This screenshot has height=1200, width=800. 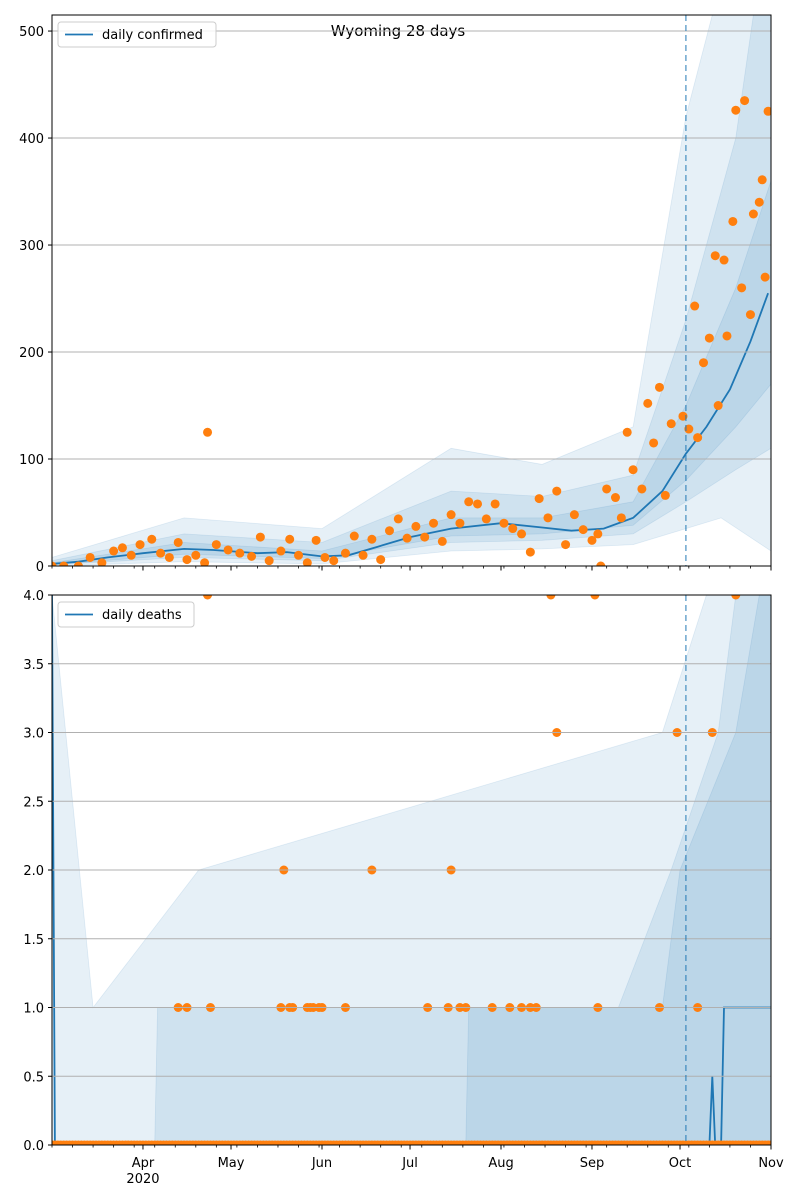 What do you see at coordinates (31, 32) in the screenshot?
I see `y-tick-label: 500` at bounding box center [31, 32].